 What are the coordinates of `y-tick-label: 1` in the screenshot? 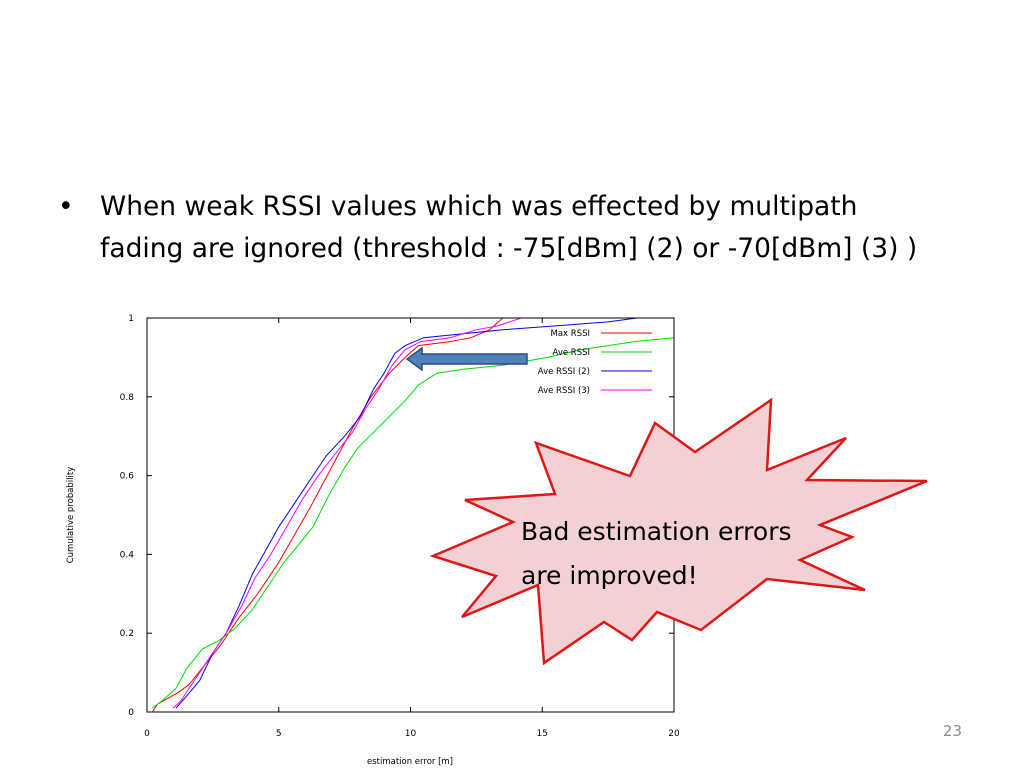 It's located at (131, 319).